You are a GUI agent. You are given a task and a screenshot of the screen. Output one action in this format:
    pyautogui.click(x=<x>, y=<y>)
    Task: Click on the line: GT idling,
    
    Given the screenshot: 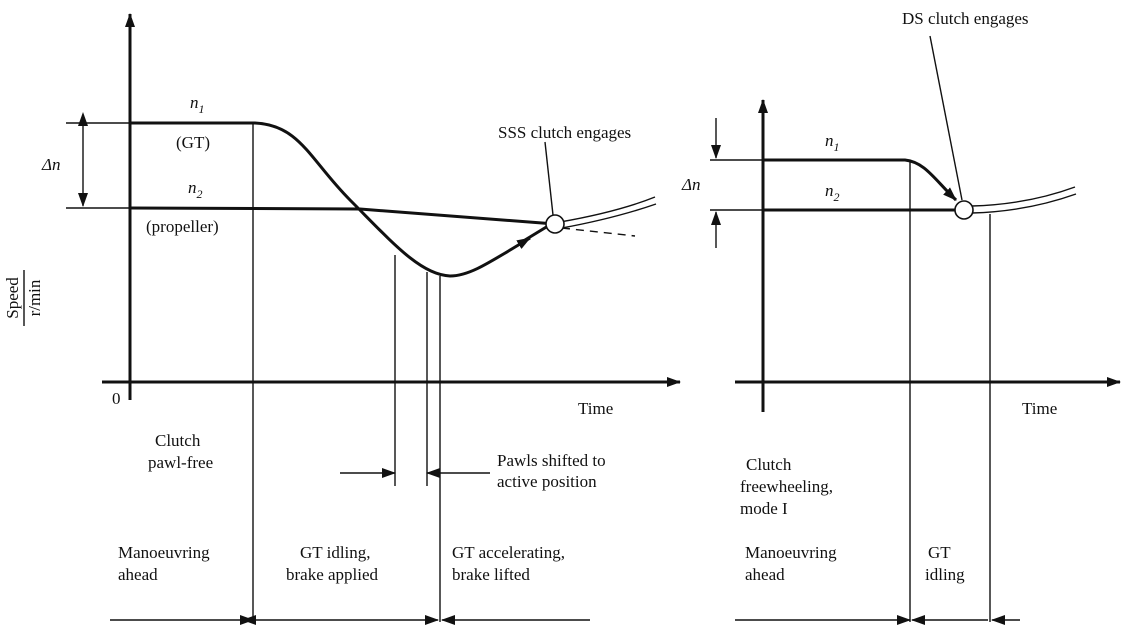 What is the action you would take?
    pyautogui.click(x=335, y=552)
    